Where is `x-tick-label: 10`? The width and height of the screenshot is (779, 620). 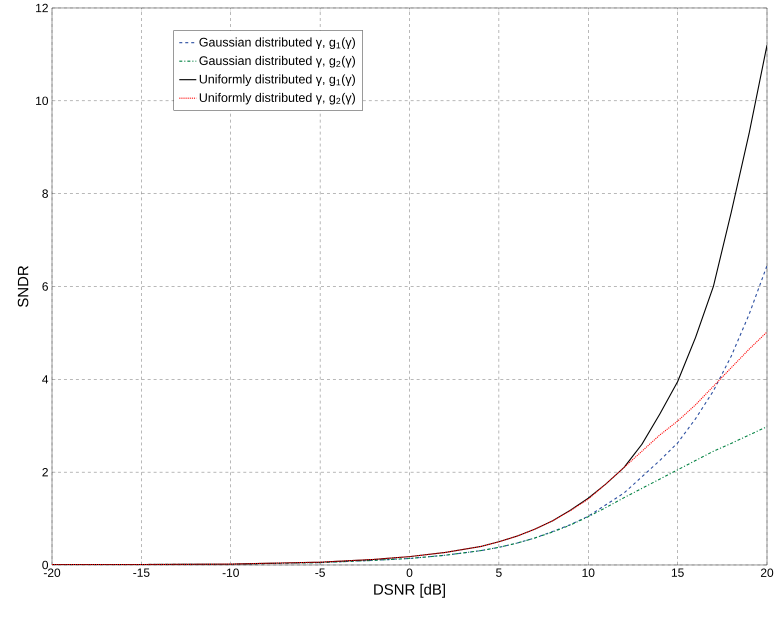 x-tick-label: 10 is located at coordinates (588, 572).